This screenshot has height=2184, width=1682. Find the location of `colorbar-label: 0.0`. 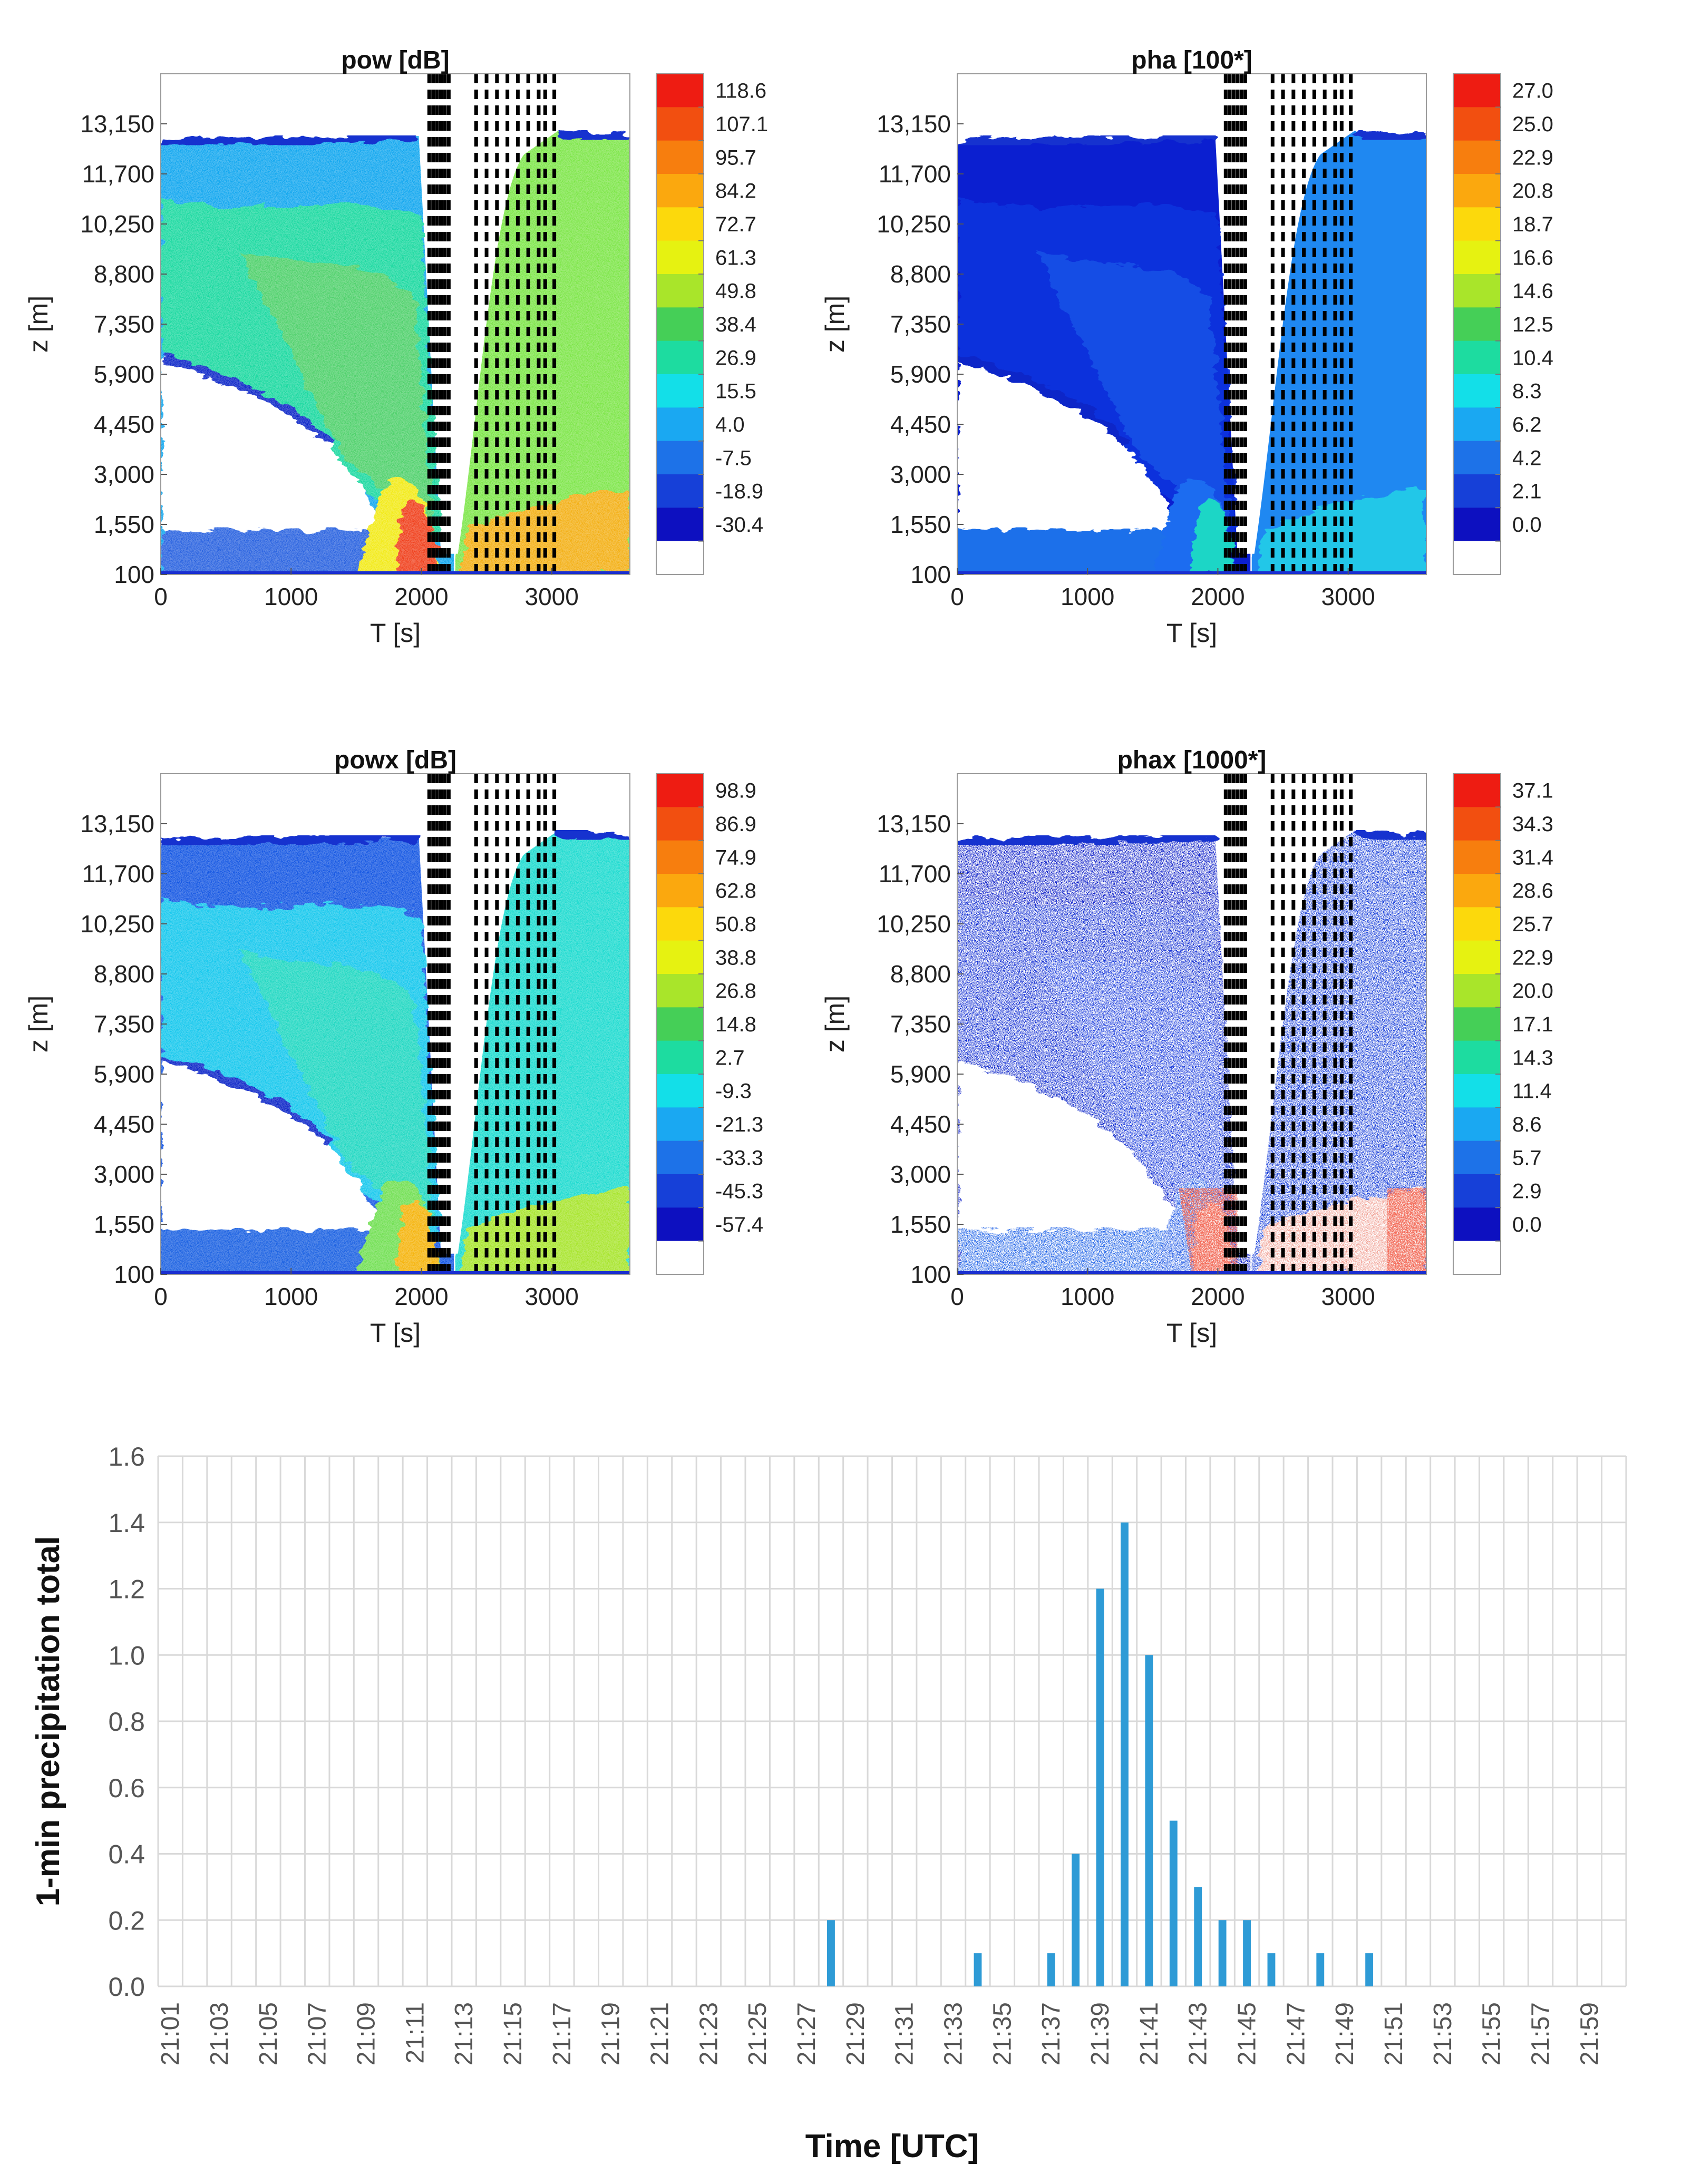

colorbar-label: 0.0 is located at coordinates (1527, 1224).